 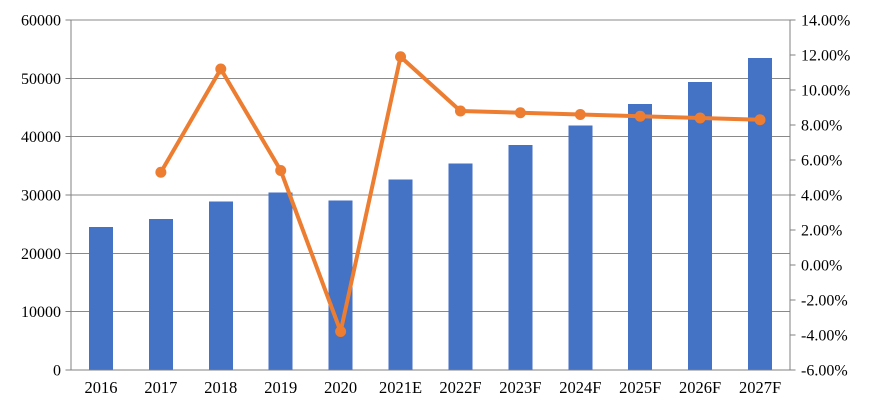 What do you see at coordinates (401, 57) in the screenshot?
I see `line-marker-2021E` at bounding box center [401, 57].